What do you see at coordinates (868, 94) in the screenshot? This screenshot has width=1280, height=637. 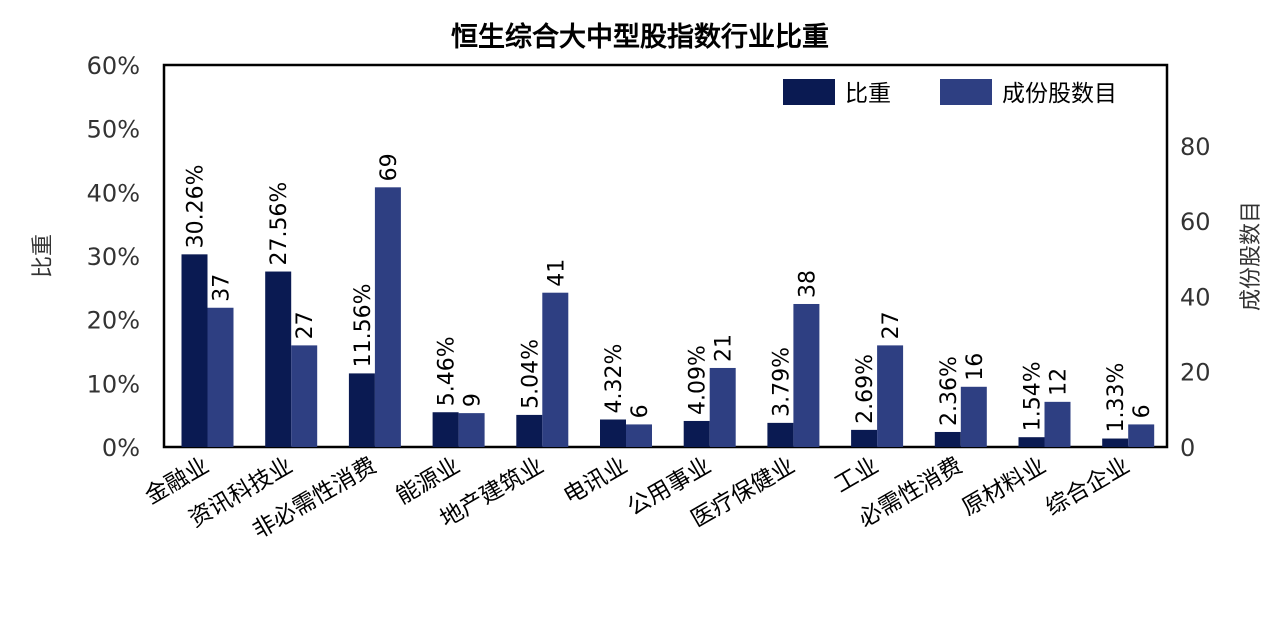 I see `legend-label-series-1: 比重` at bounding box center [868, 94].